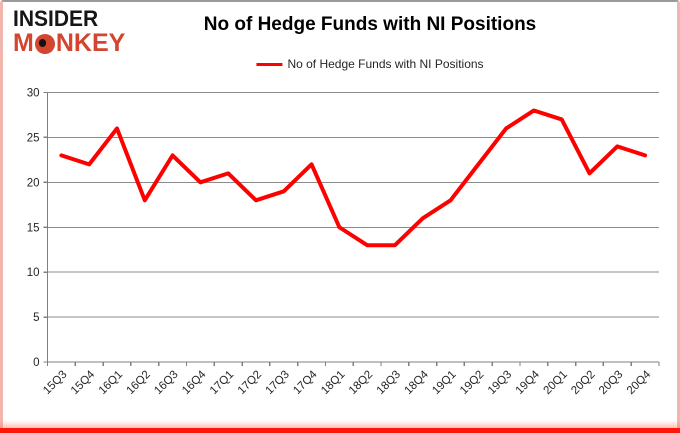 Image resolution: width=680 pixels, height=433 pixels. Describe the element at coordinates (111, 383) in the screenshot. I see `svg-text: 16Q1` at that location.